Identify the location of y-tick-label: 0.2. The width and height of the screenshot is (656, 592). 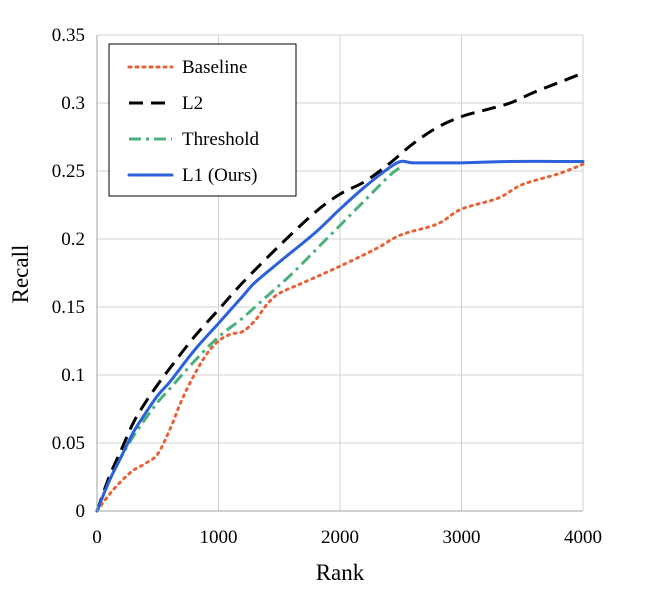
(73, 239).